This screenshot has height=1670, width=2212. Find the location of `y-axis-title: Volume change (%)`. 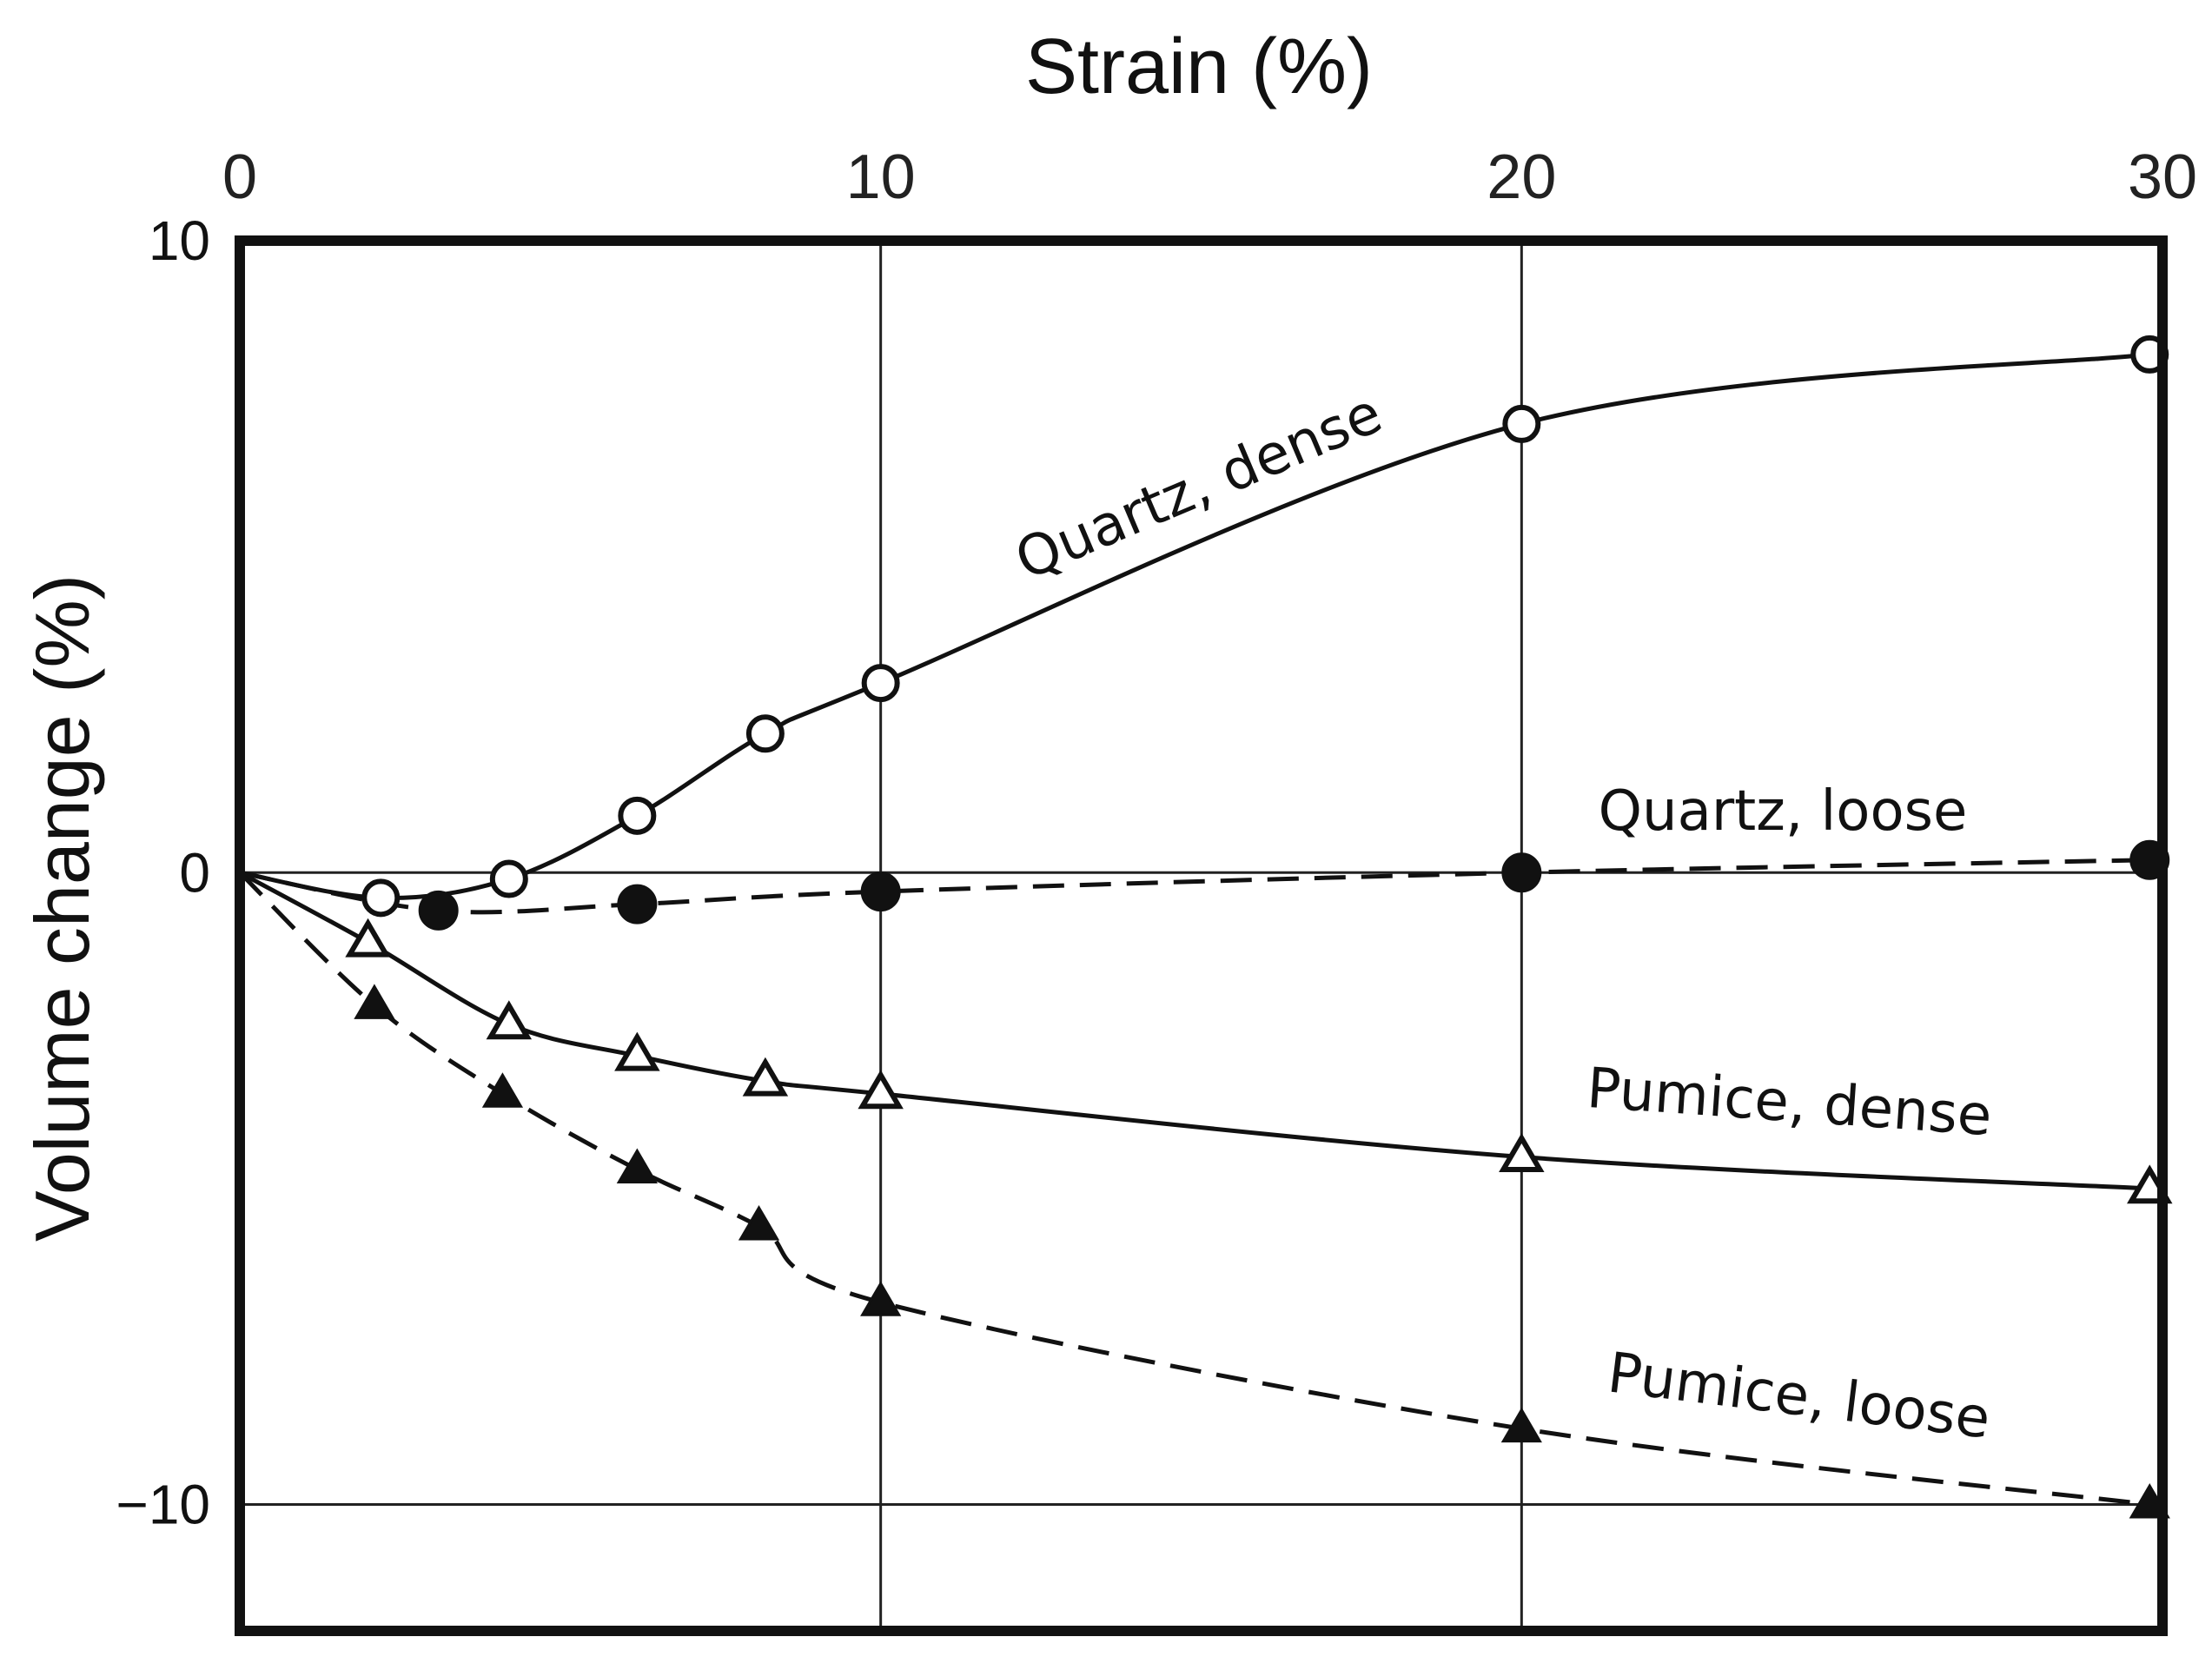

y-axis-title: Volume change (%) is located at coordinates (62, 908).